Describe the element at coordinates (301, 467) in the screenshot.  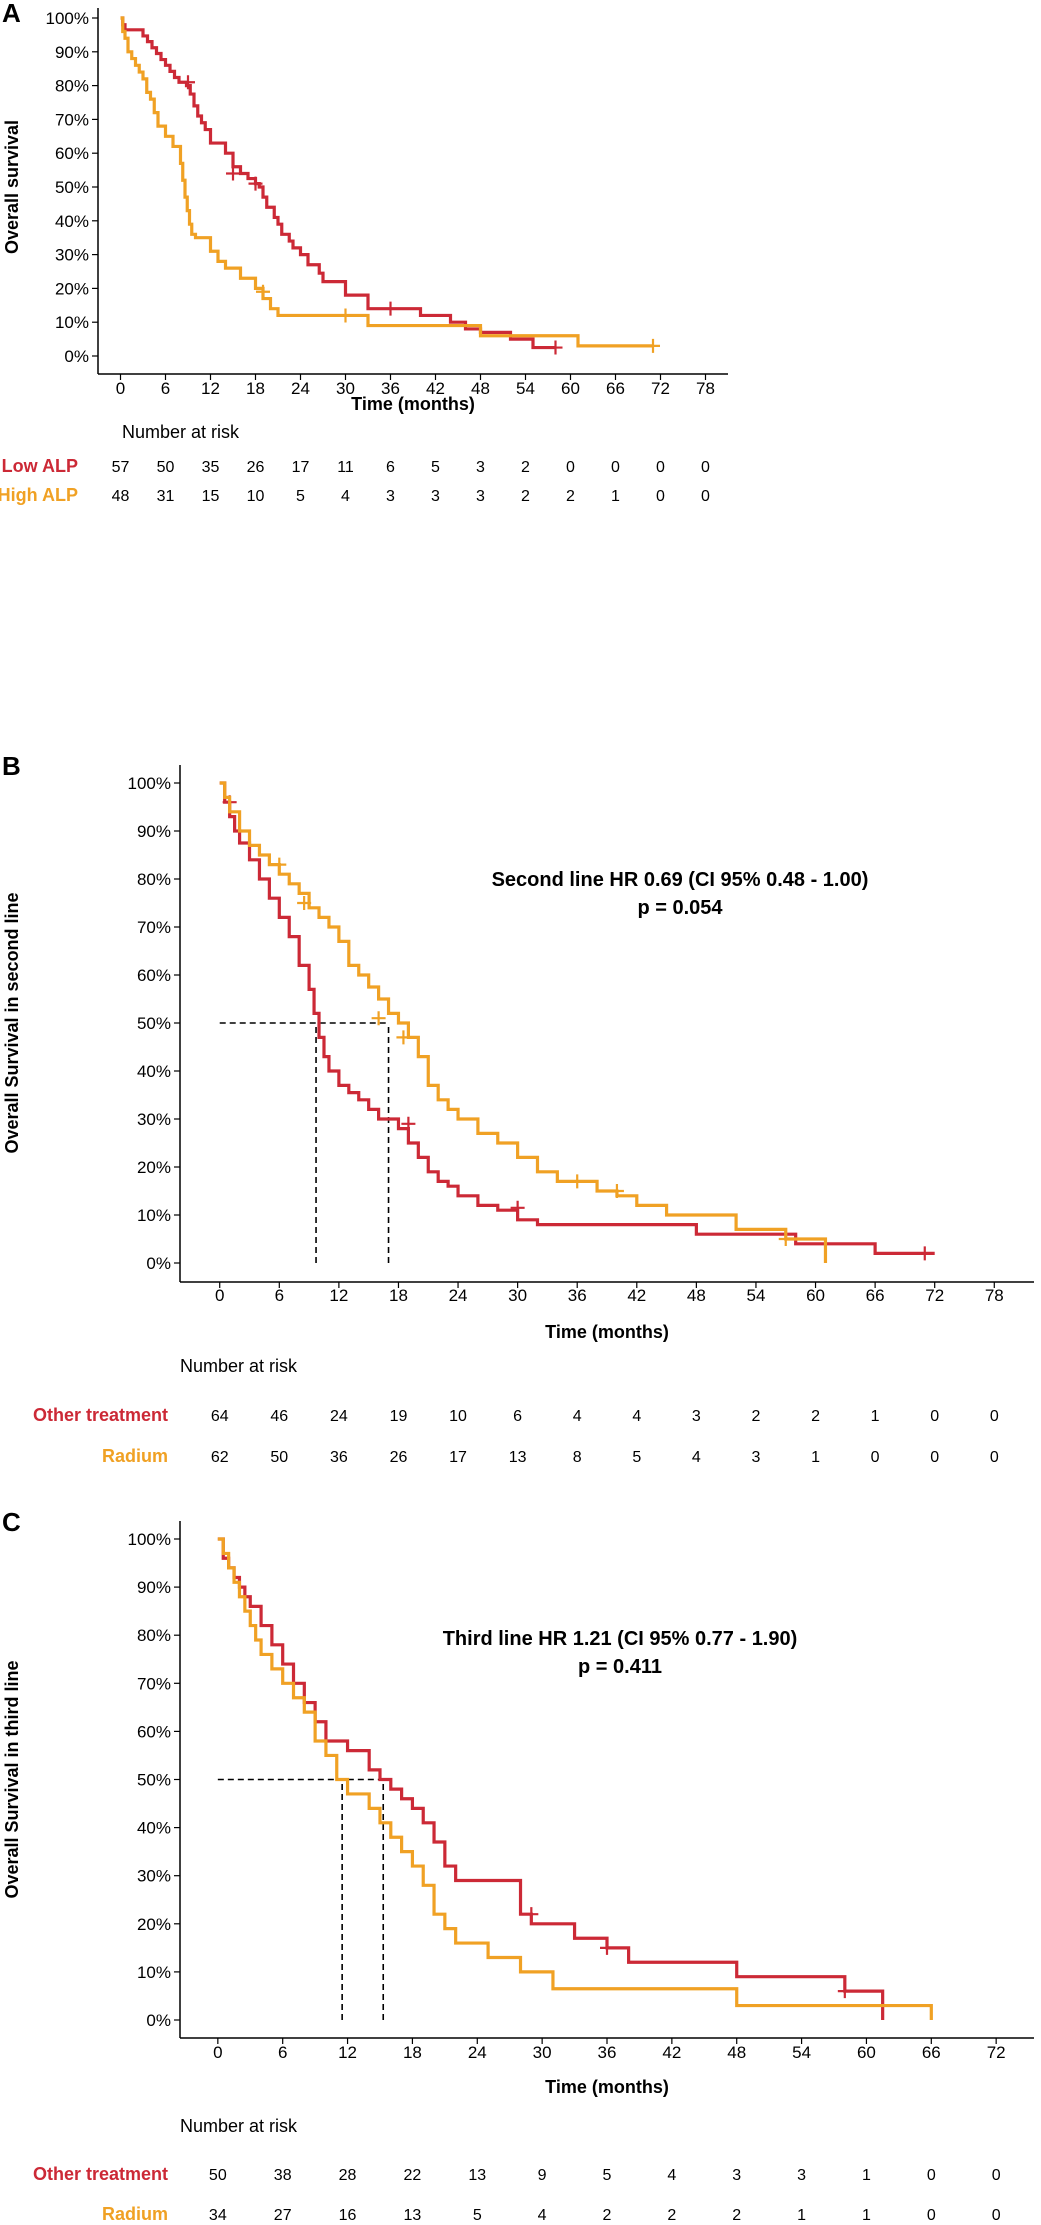
I see `risk-count: 17` at that location.